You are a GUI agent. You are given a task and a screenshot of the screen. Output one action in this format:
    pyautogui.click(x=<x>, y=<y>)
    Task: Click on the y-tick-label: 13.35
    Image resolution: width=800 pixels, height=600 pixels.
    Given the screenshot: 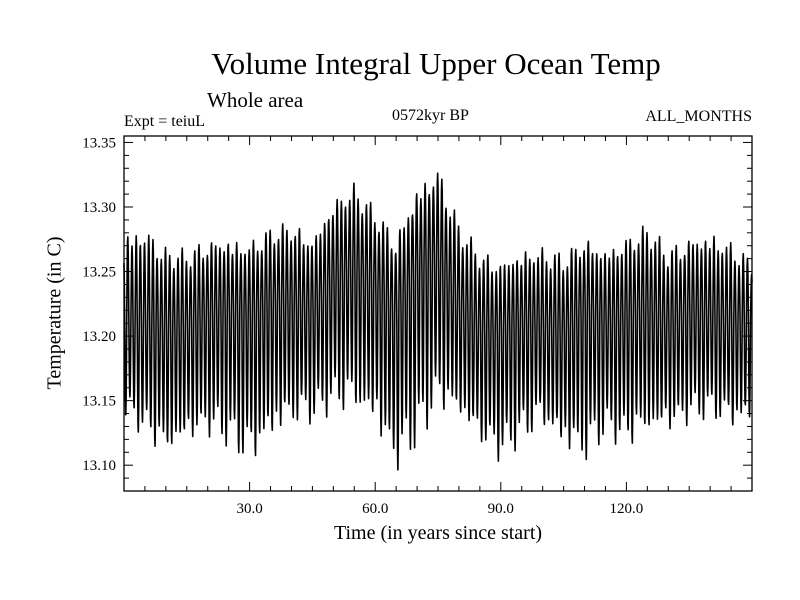 What is the action you would take?
    pyautogui.click(x=99, y=143)
    